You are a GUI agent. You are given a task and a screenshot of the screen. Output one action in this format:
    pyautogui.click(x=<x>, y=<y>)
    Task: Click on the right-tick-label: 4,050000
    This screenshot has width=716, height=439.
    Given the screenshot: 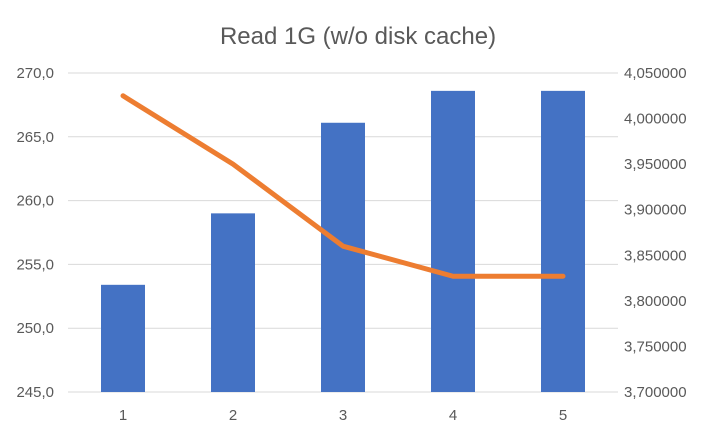 What is the action you would take?
    pyautogui.click(x=655, y=73)
    